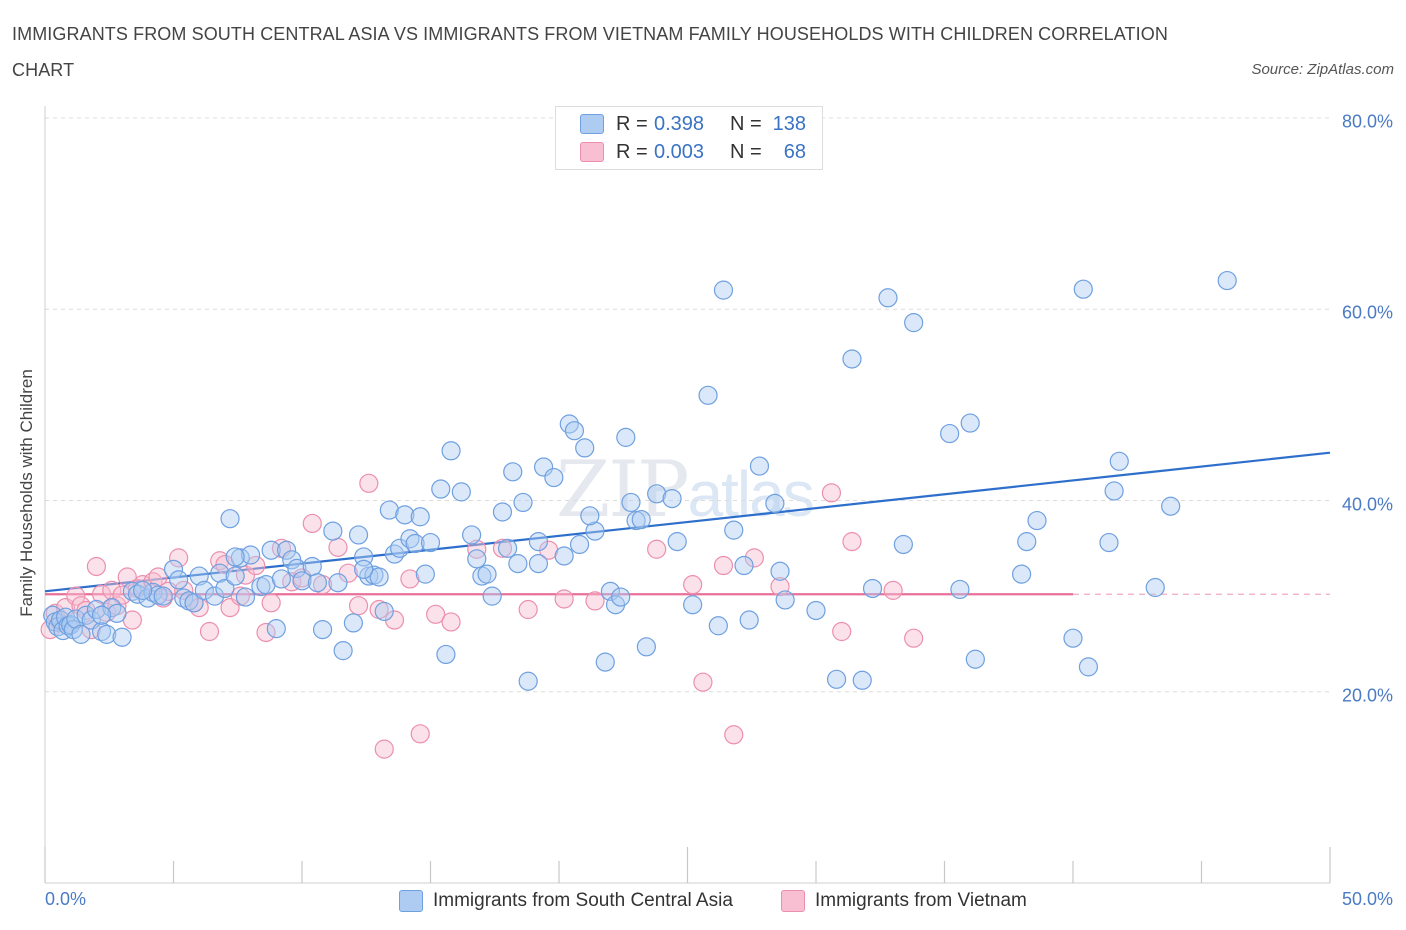  I want to click on bottom-legend-south-central-asia: Immigrants from South Central Asia, so click(566, 901).